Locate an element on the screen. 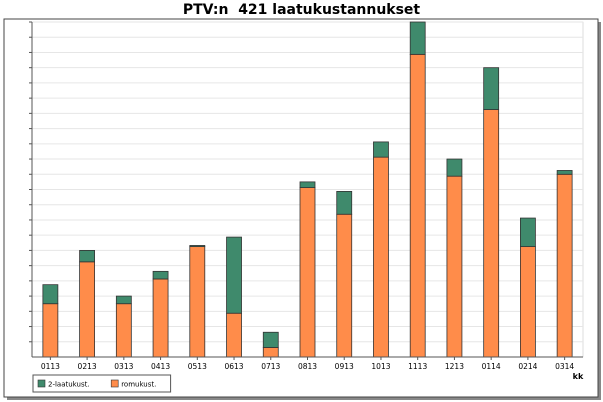  x-axis-label: kk is located at coordinates (578, 376).